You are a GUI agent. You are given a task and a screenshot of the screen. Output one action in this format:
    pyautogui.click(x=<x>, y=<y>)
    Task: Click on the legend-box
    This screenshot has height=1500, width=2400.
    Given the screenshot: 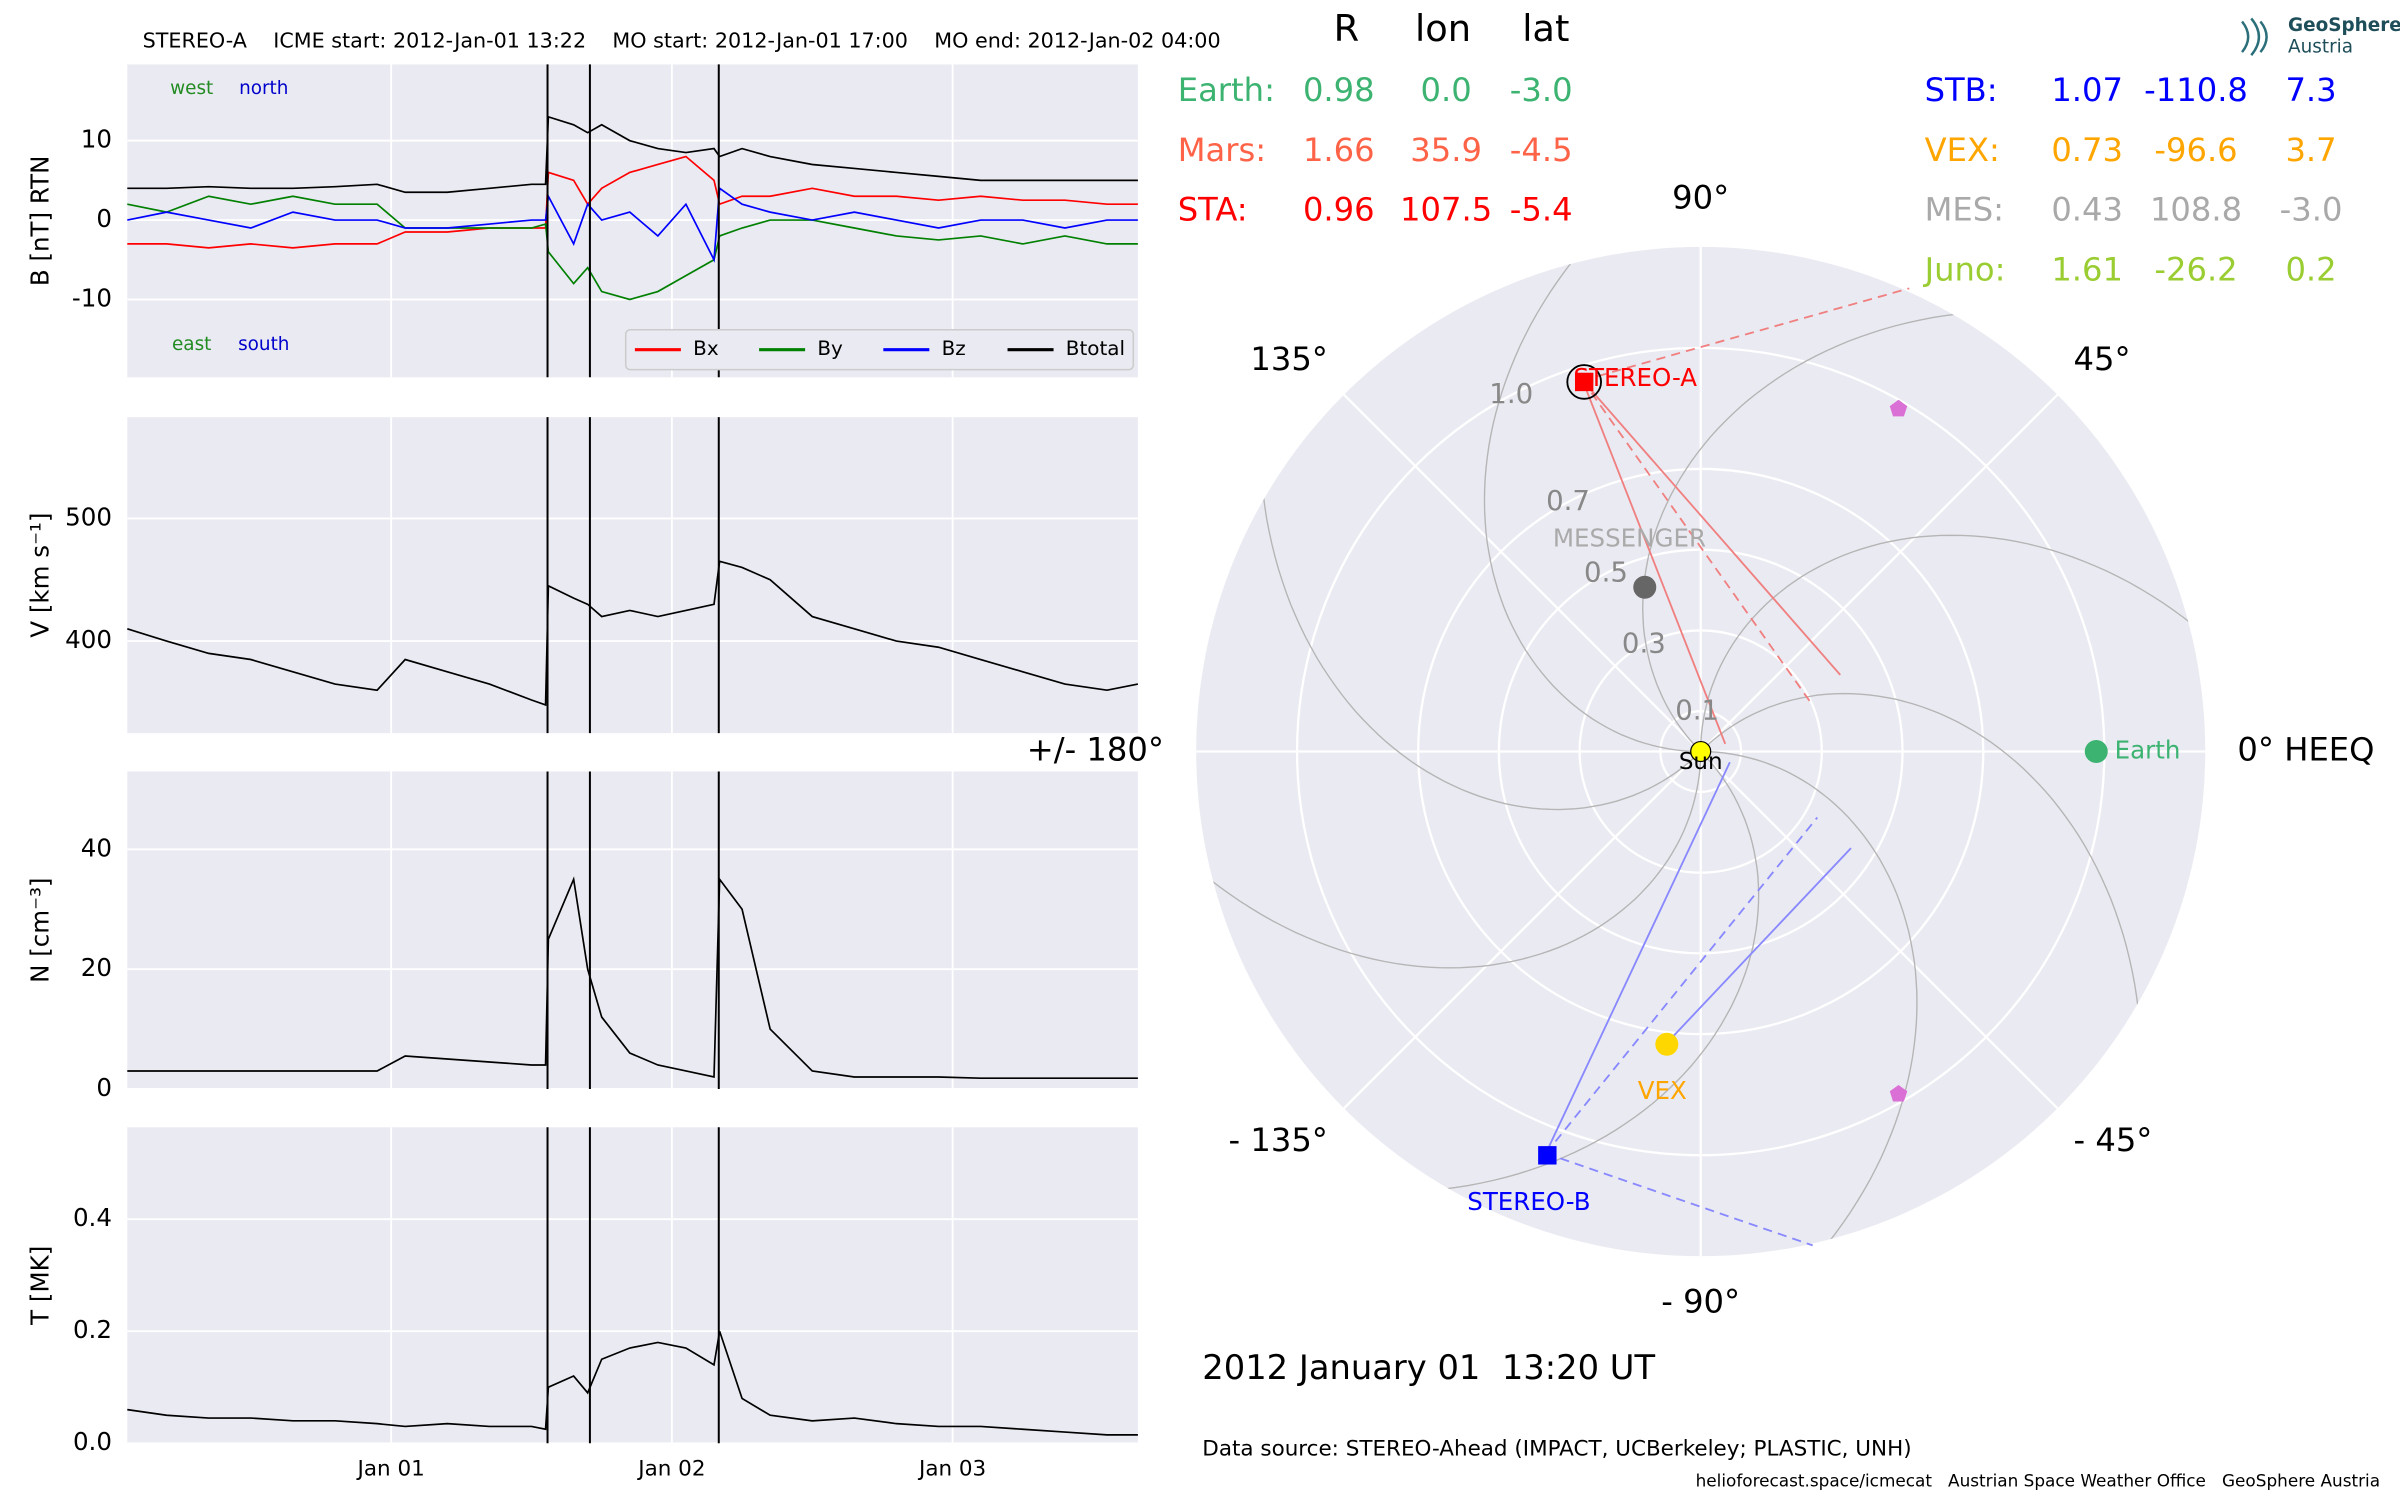 What is the action you would take?
    pyautogui.click(x=879, y=349)
    